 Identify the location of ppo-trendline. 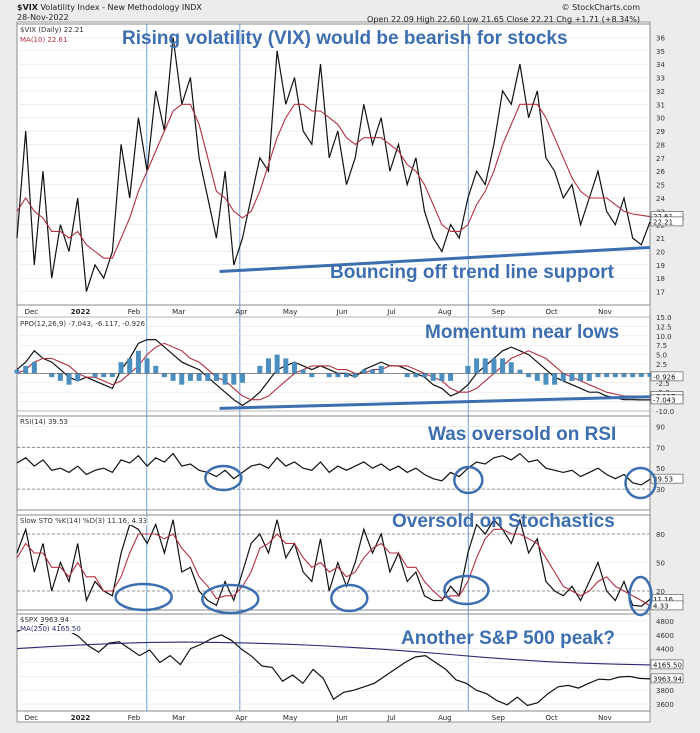
(435, 402).